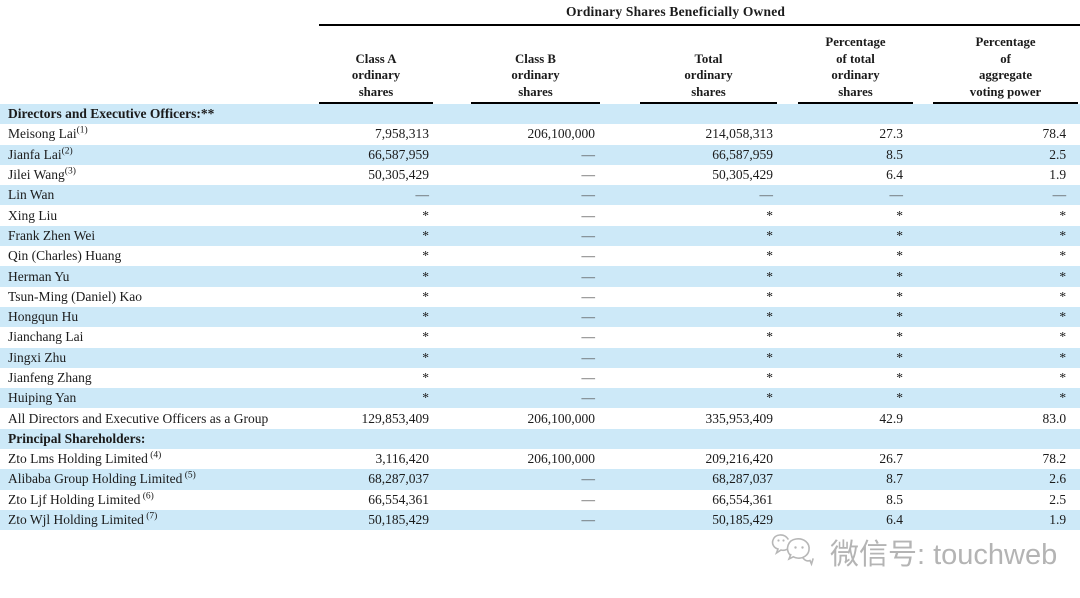 The width and height of the screenshot is (1080, 598). I want to click on shareholder-name: Directors and Executive Officers:**, so click(111, 114).